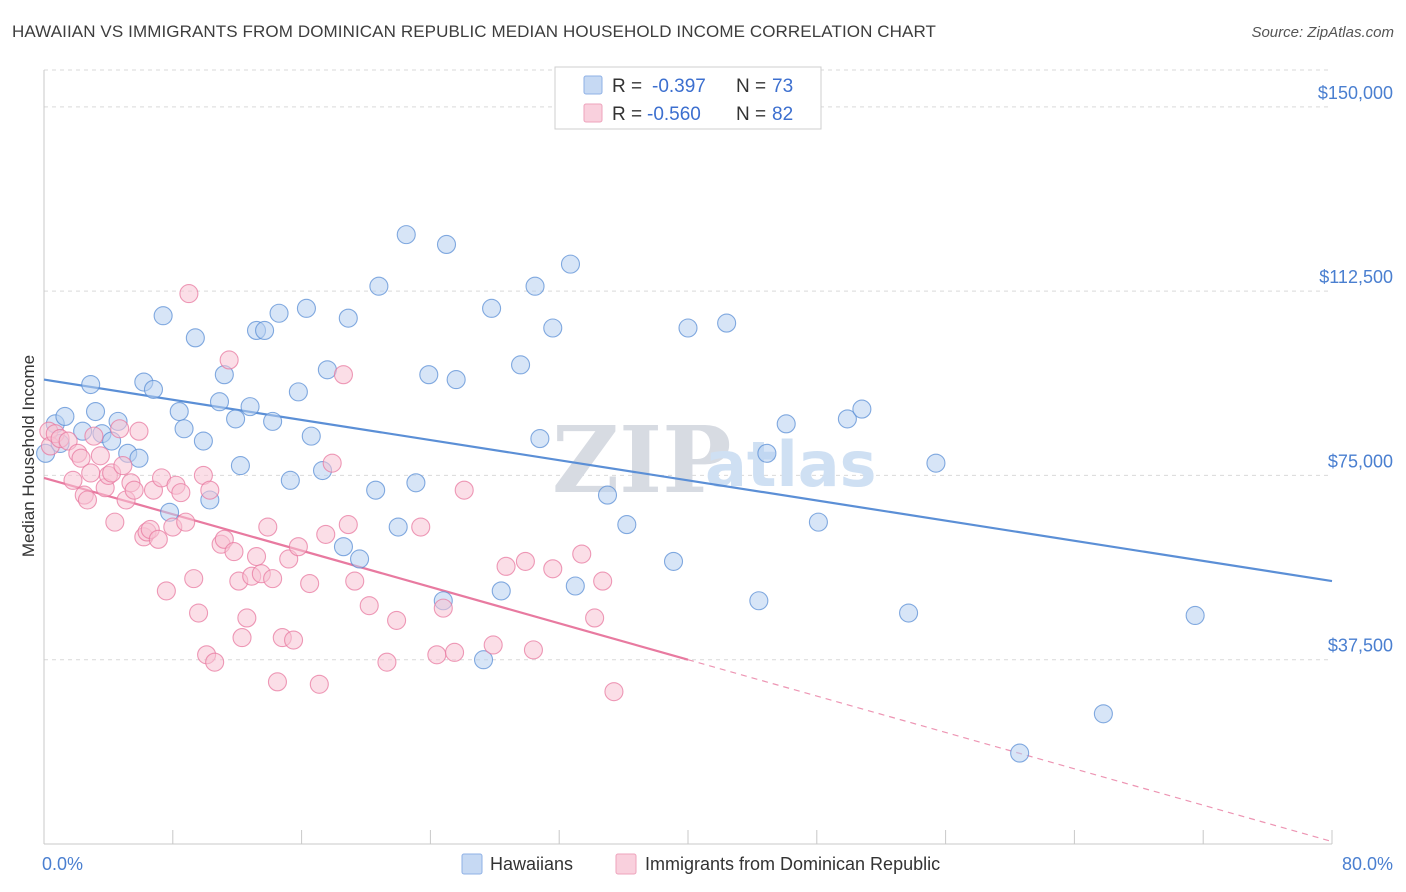 The image size is (1406, 892). I want to click on stats-n-value-2: 82, so click(782, 114).